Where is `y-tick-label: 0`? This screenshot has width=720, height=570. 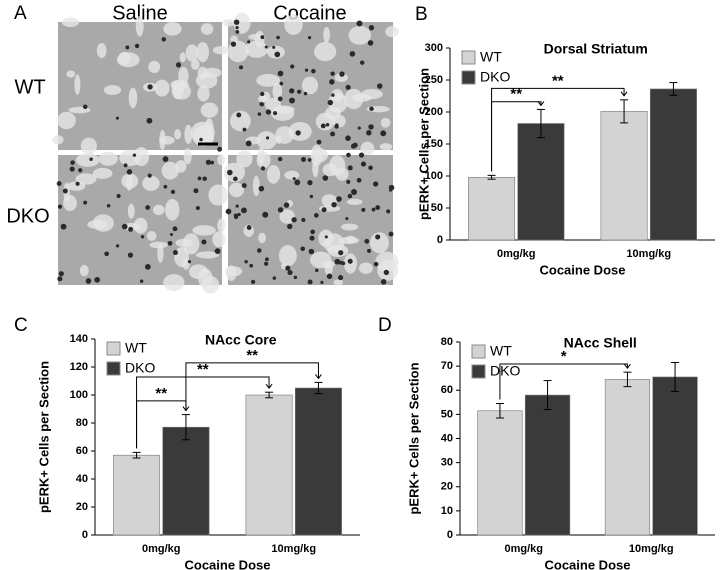 y-tick-label: 0 is located at coordinates (450, 535).